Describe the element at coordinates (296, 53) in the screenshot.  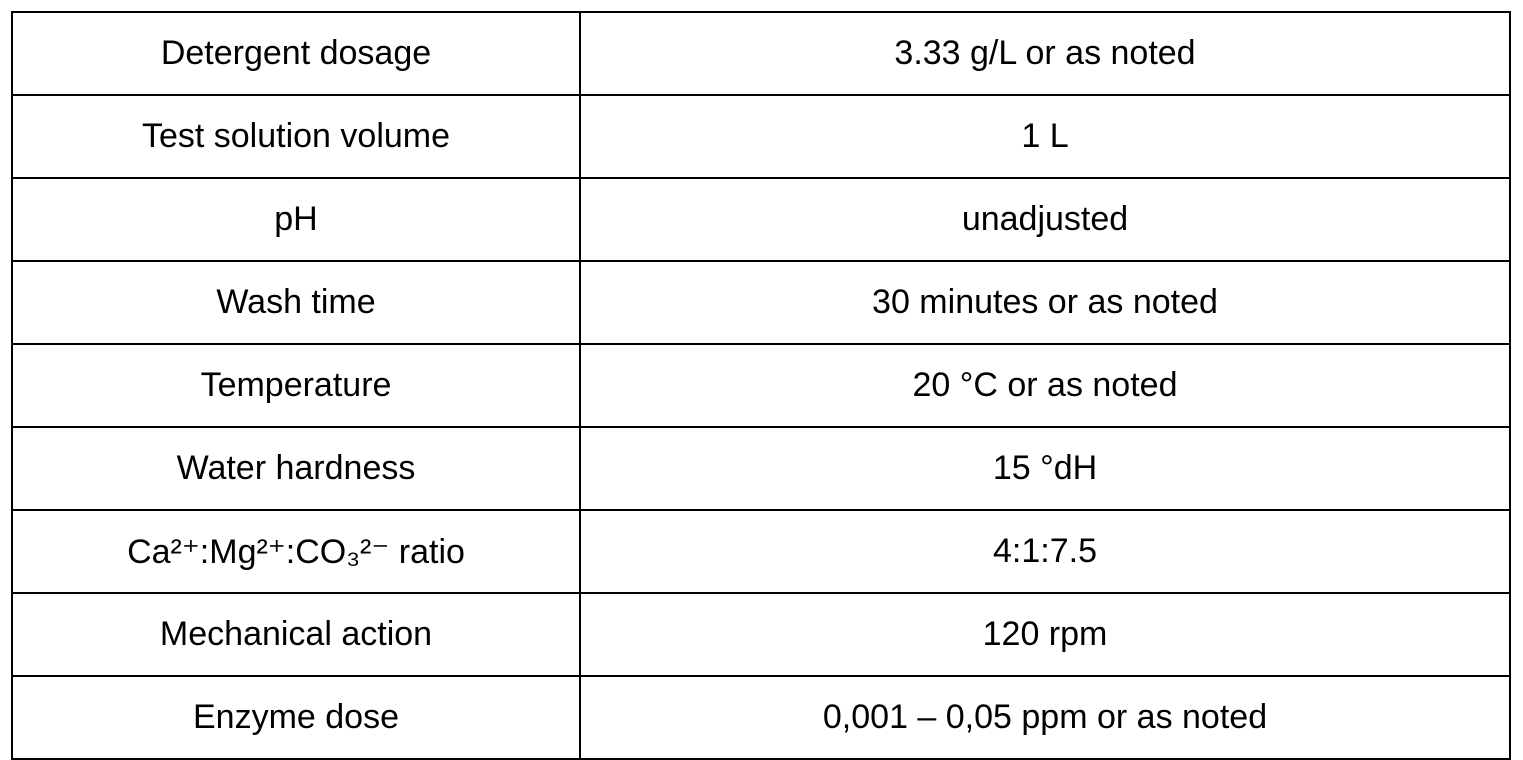
I see `parameter-cell: Detergent dosage` at that location.